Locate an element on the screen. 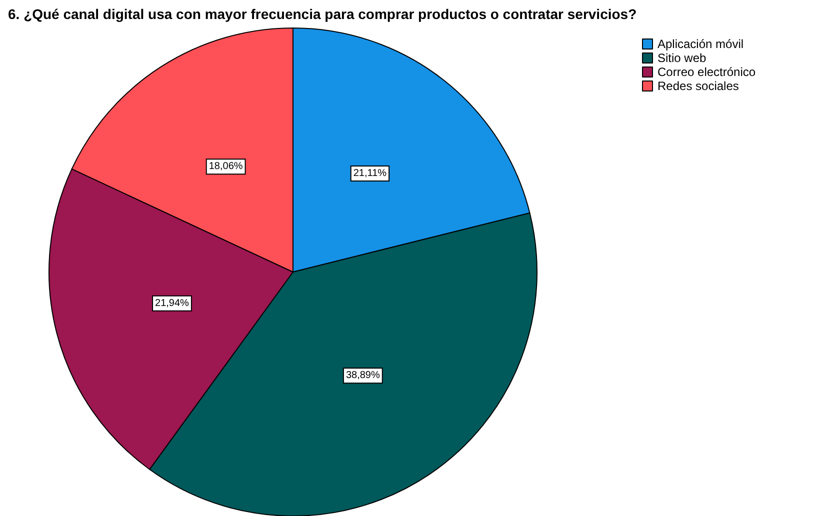  data-label: 21,94% is located at coordinates (172, 303).